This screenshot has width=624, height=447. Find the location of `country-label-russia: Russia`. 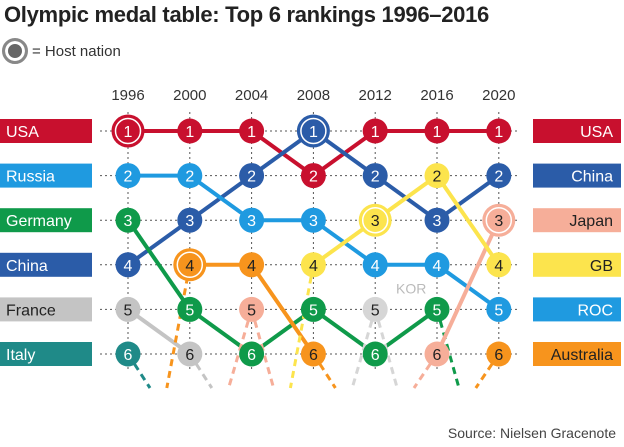

country-label-russia: Russia is located at coordinates (46, 175).